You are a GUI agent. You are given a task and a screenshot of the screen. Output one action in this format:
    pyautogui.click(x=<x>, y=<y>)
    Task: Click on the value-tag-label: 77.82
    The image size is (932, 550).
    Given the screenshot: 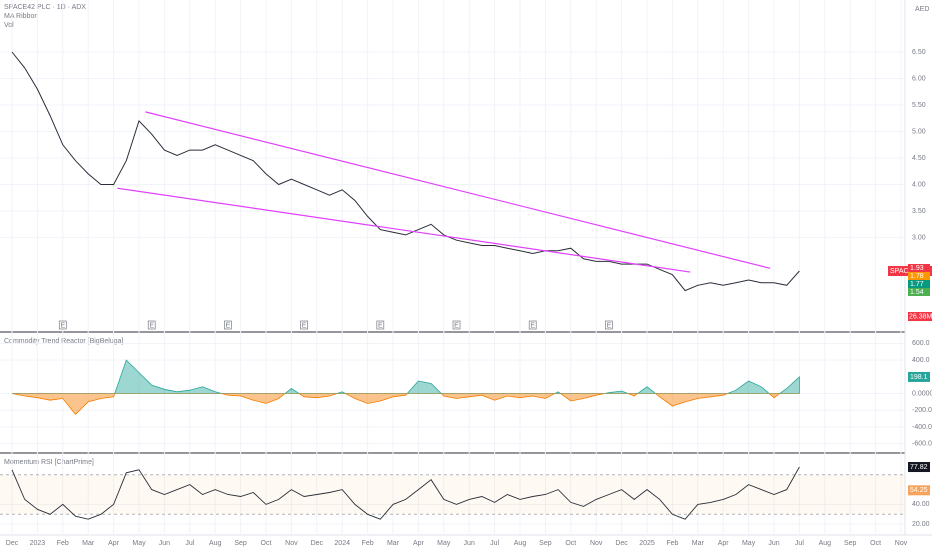 What is the action you would take?
    pyautogui.click(x=919, y=467)
    